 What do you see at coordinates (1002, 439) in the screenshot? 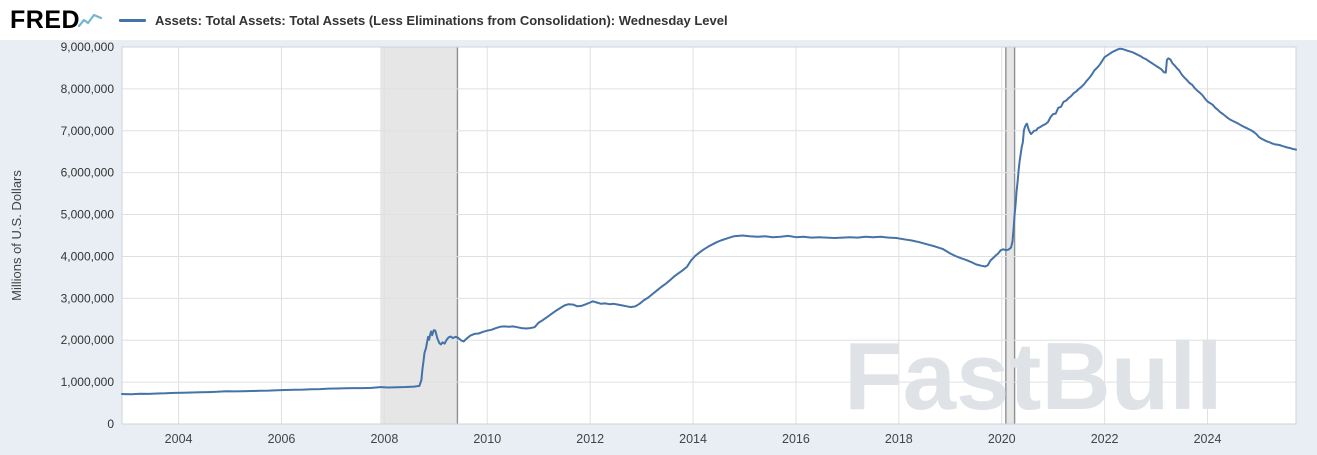
I see `x-tick-label: 2020` at bounding box center [1002, 439].